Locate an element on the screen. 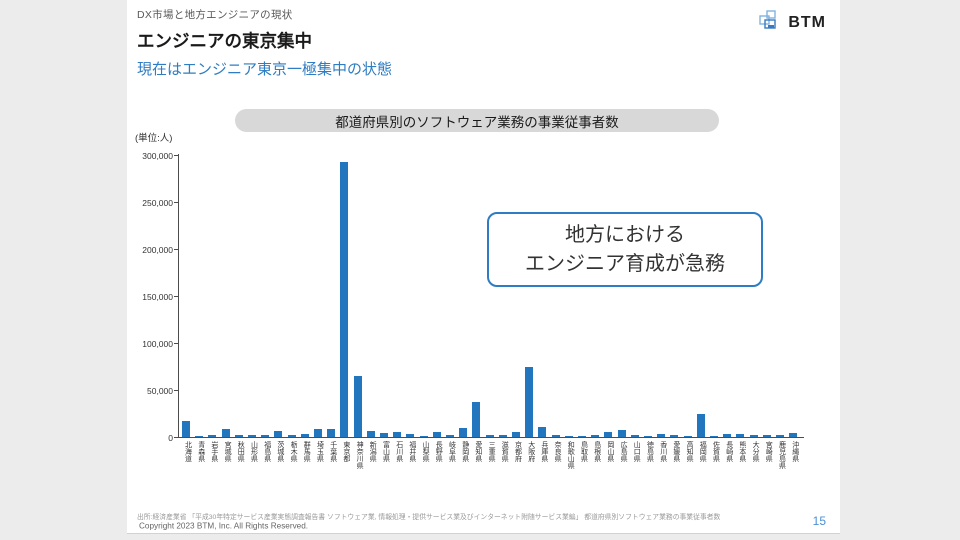 This screenshot has height=540, width=960. x-tick-label: 秋田県 is located at coordinates (241, 451).